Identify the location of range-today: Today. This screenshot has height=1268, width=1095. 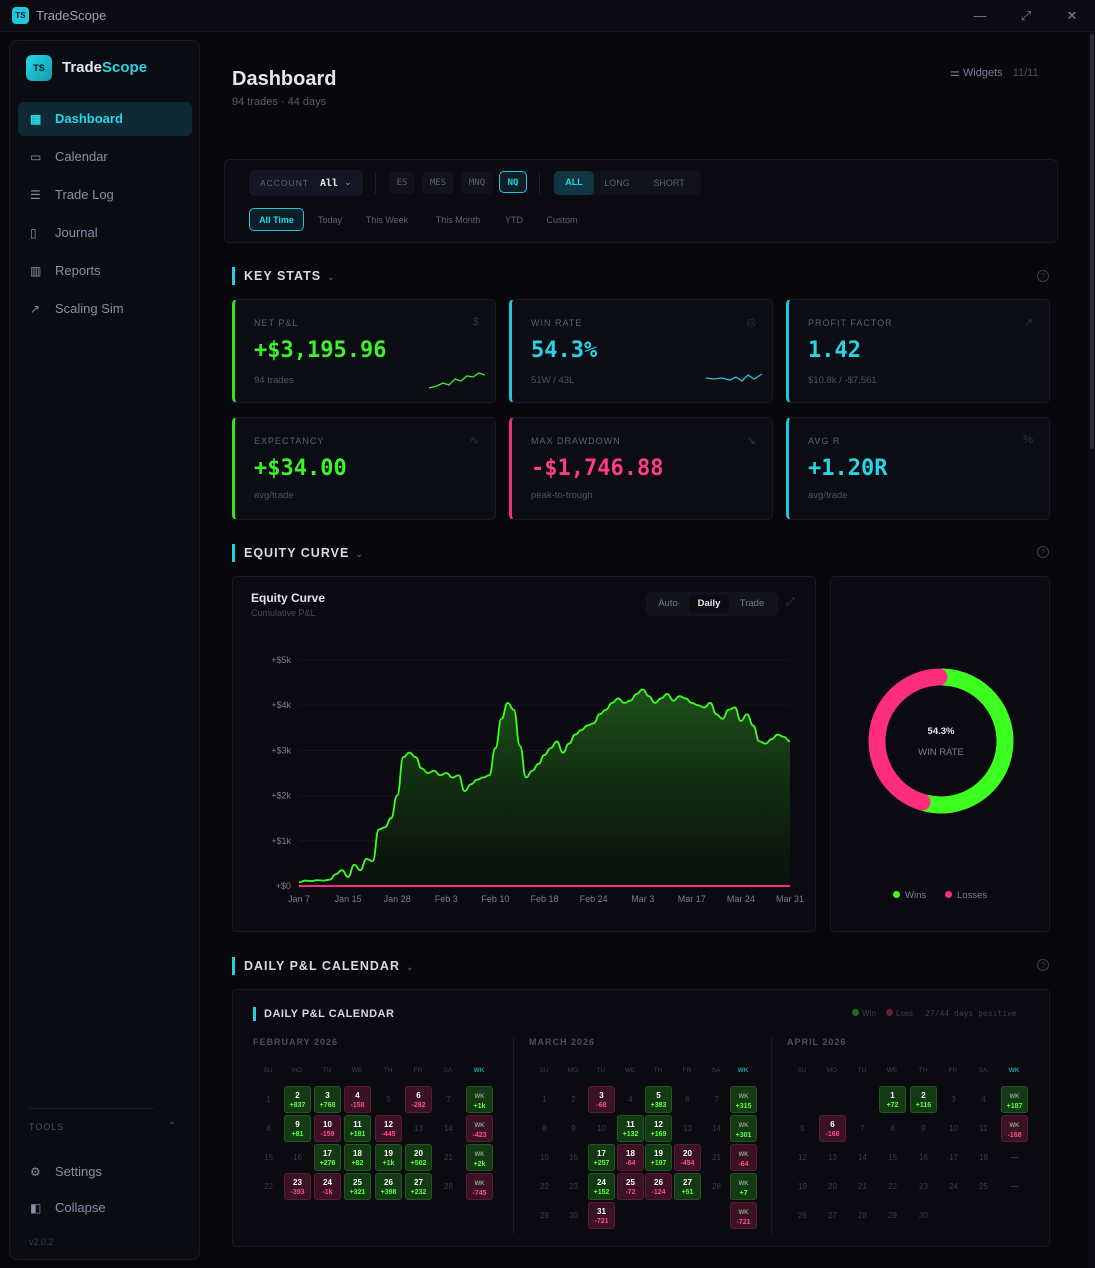
(330, 220).